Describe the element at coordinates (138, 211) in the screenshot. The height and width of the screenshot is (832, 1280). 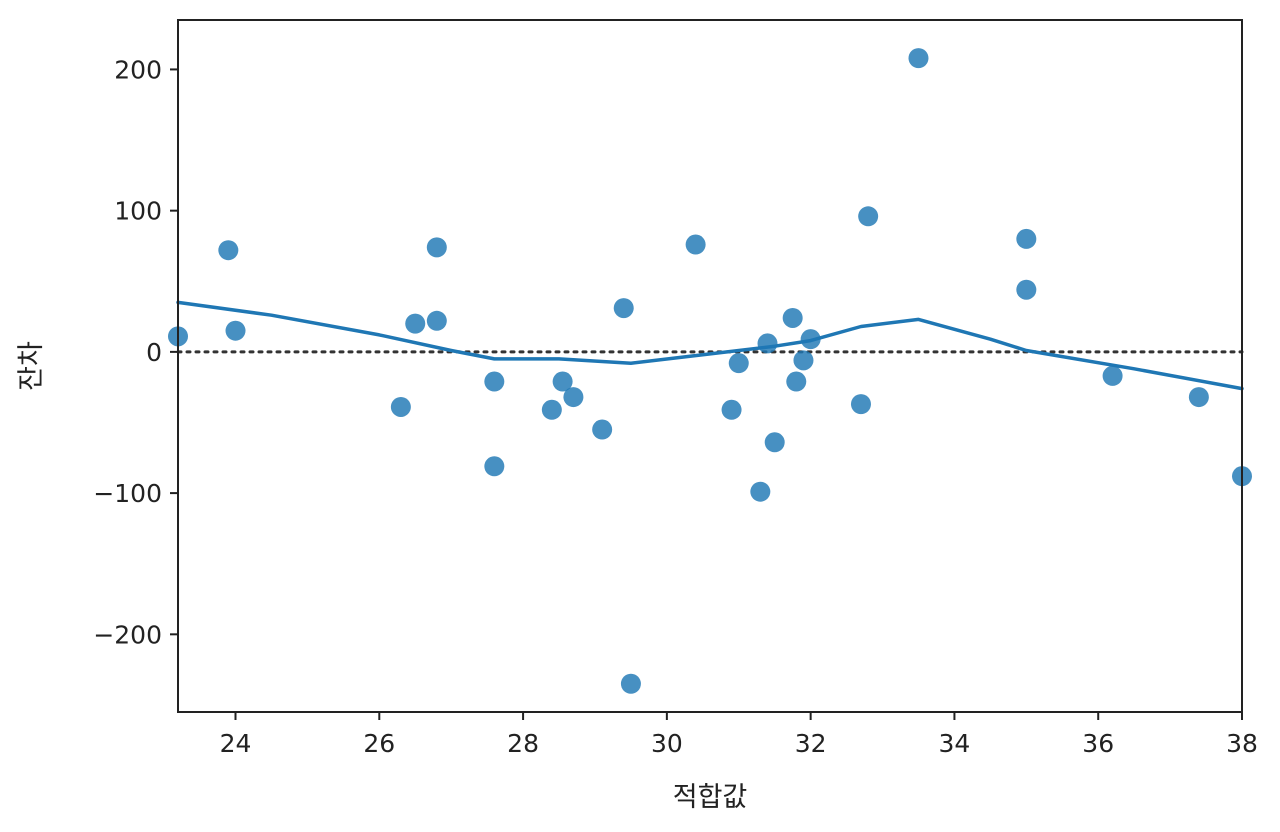
I see `y-tick-label: 100` at that location.